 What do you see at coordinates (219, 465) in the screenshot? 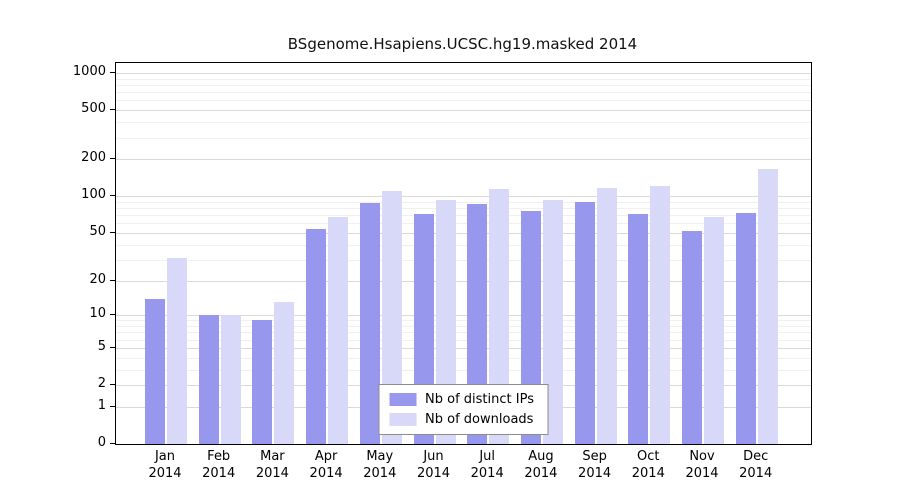
I see `x-tick-label-feb: Feb 2014` at bounding box center [219, 465].